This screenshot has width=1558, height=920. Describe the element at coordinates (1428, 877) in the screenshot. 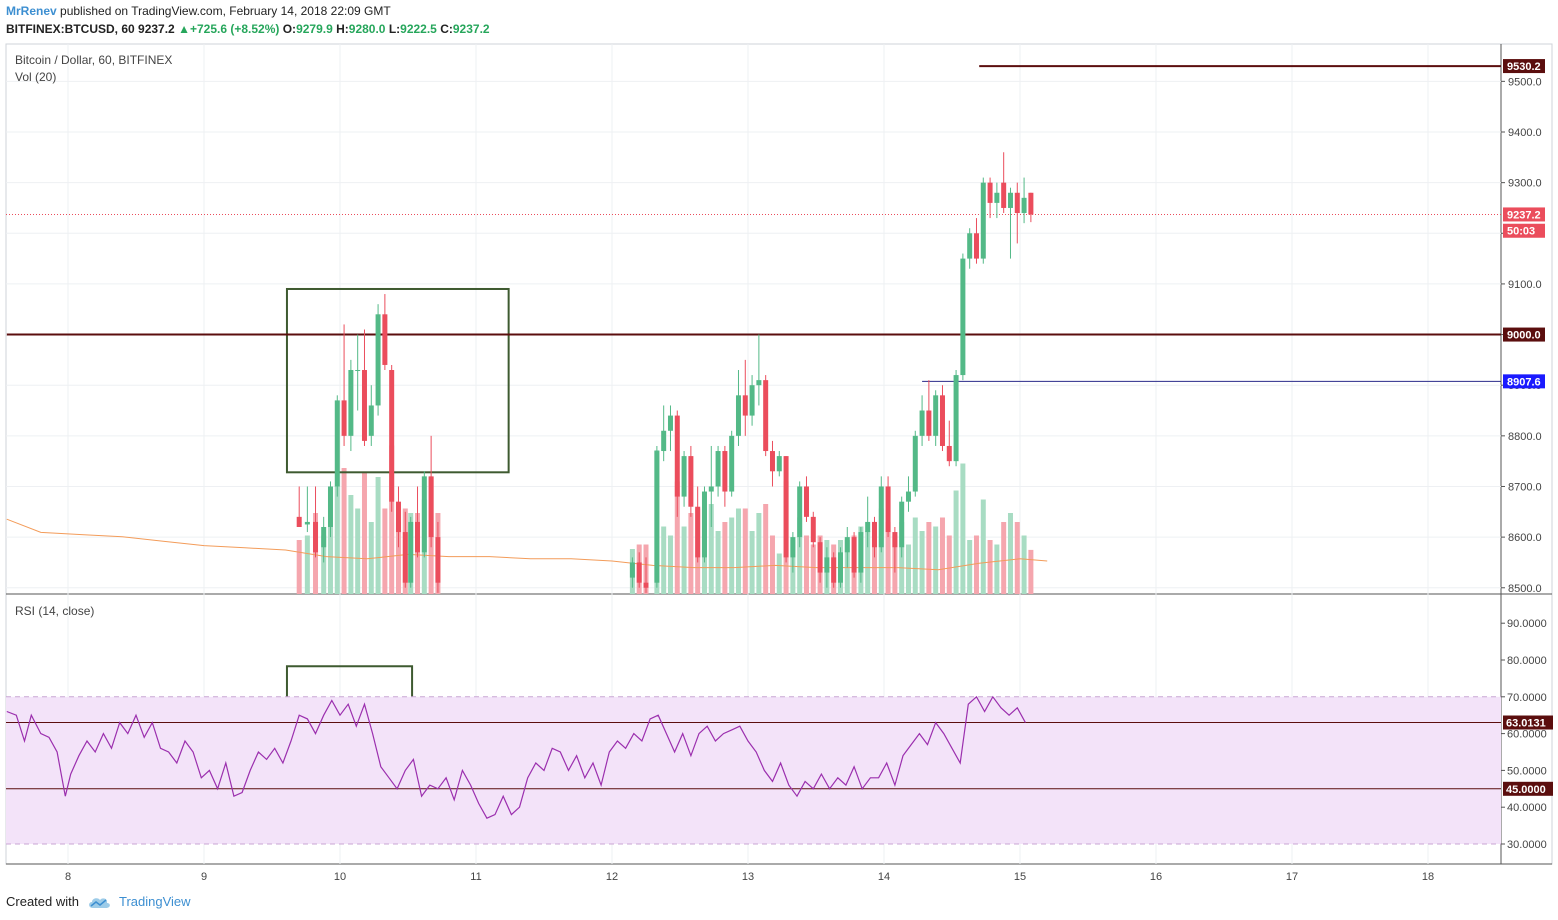

I see `time-tick-label: 18` at that location.